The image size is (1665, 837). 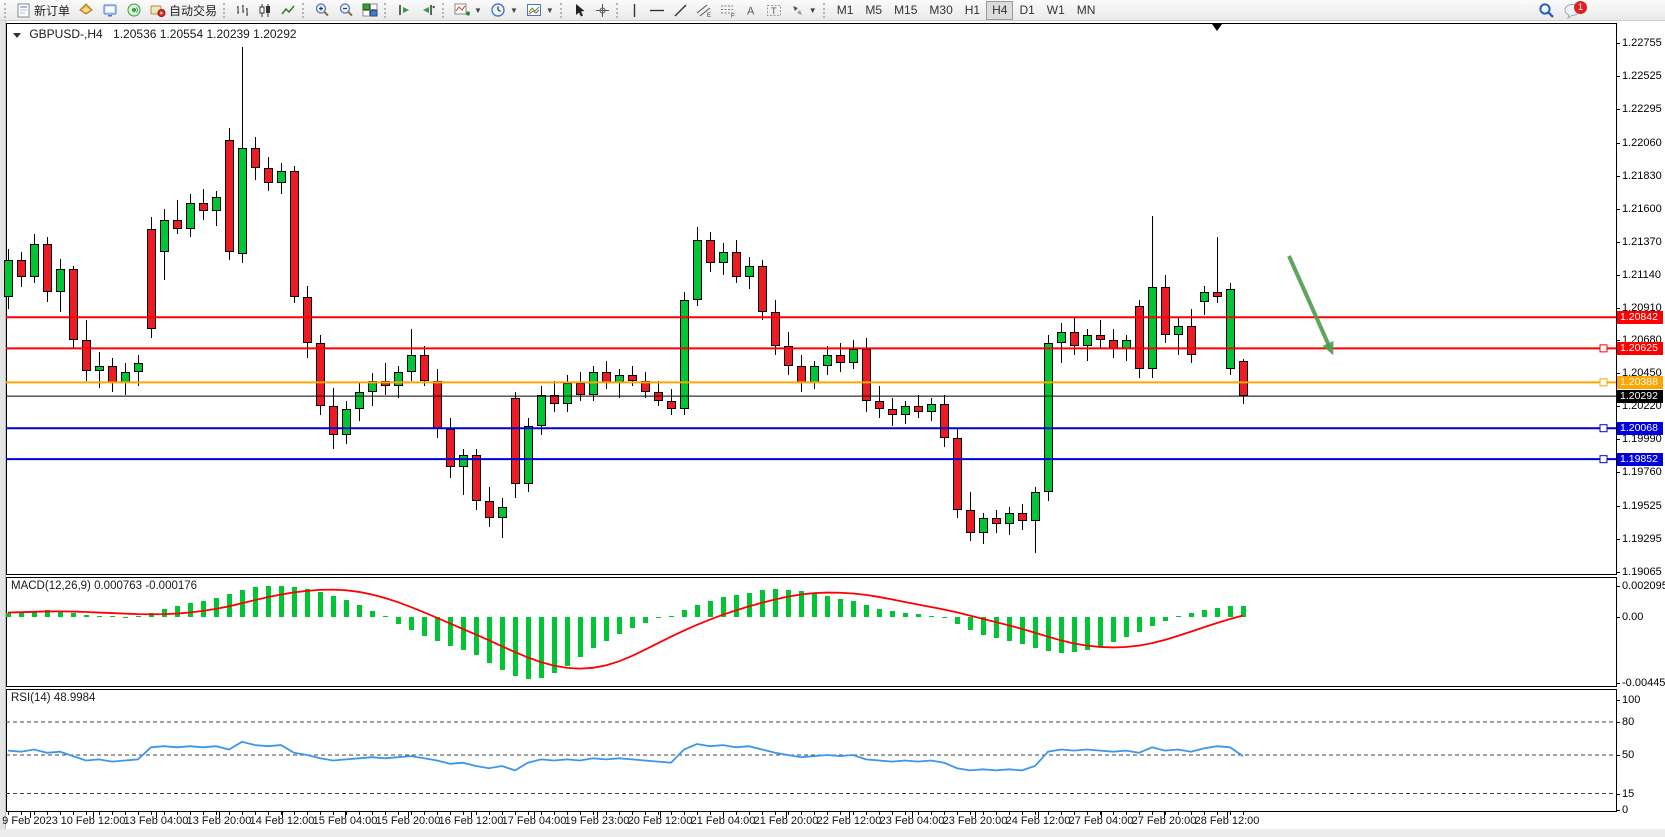 I want to click on zoom-in-icon, so click(x=322, y=10).